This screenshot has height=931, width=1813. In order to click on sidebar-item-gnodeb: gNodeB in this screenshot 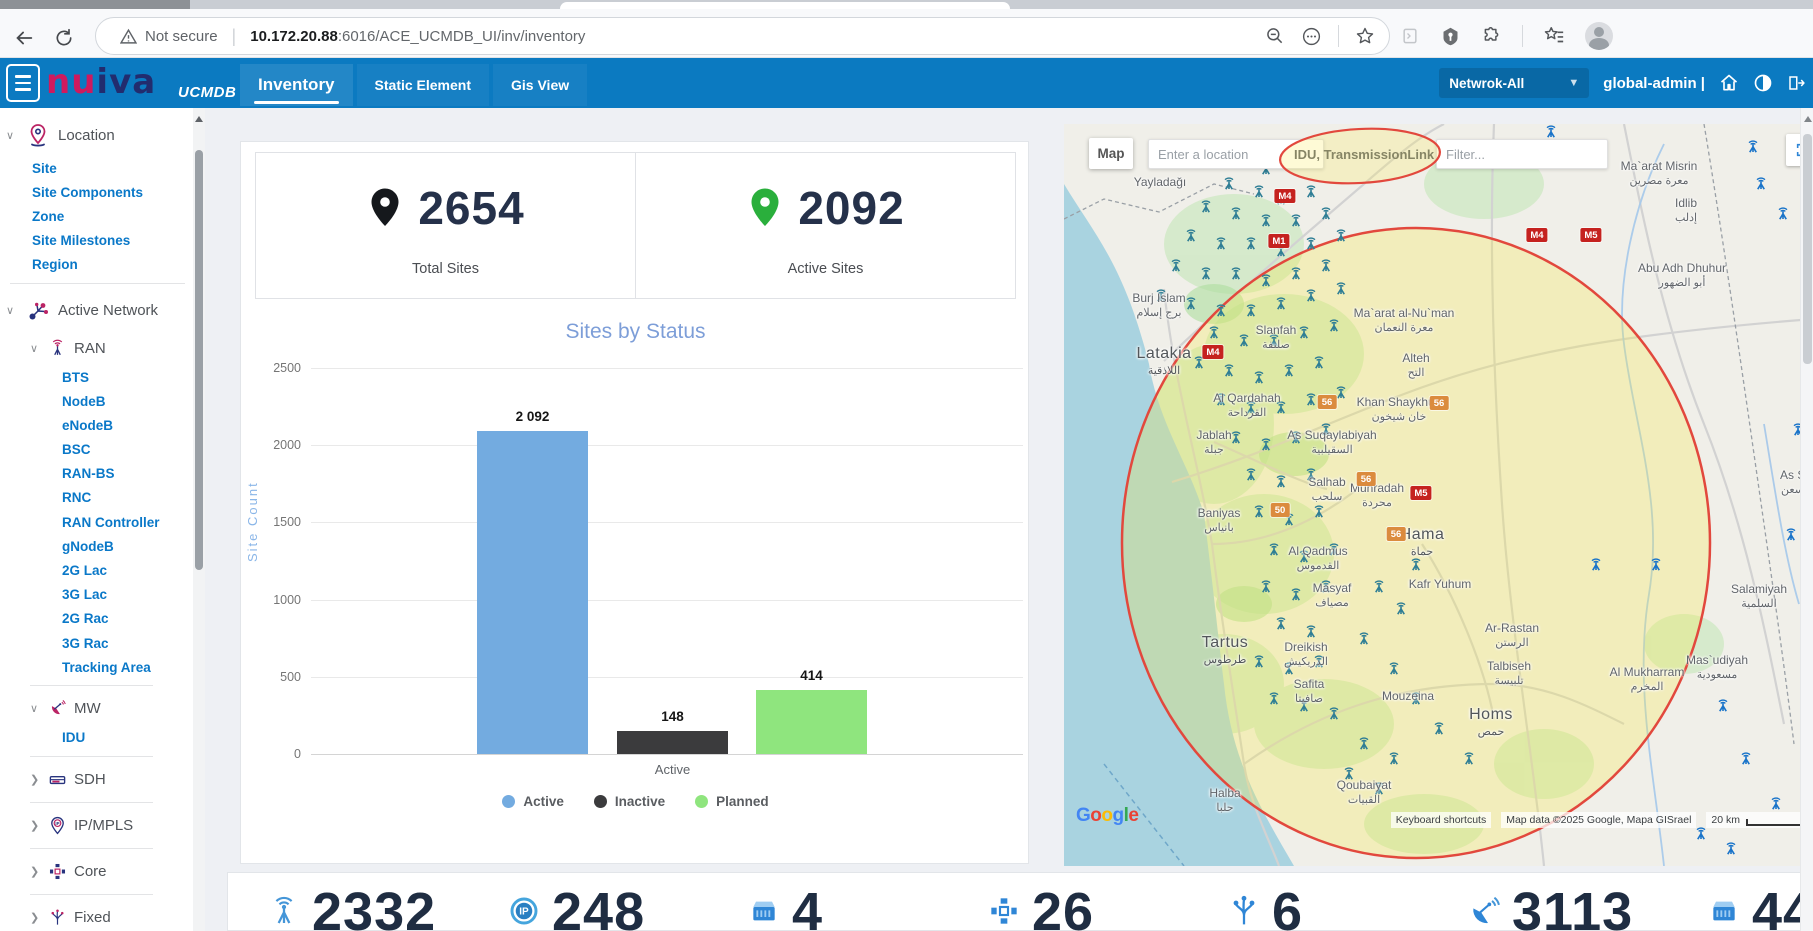, I will do `click(88, 546)`.